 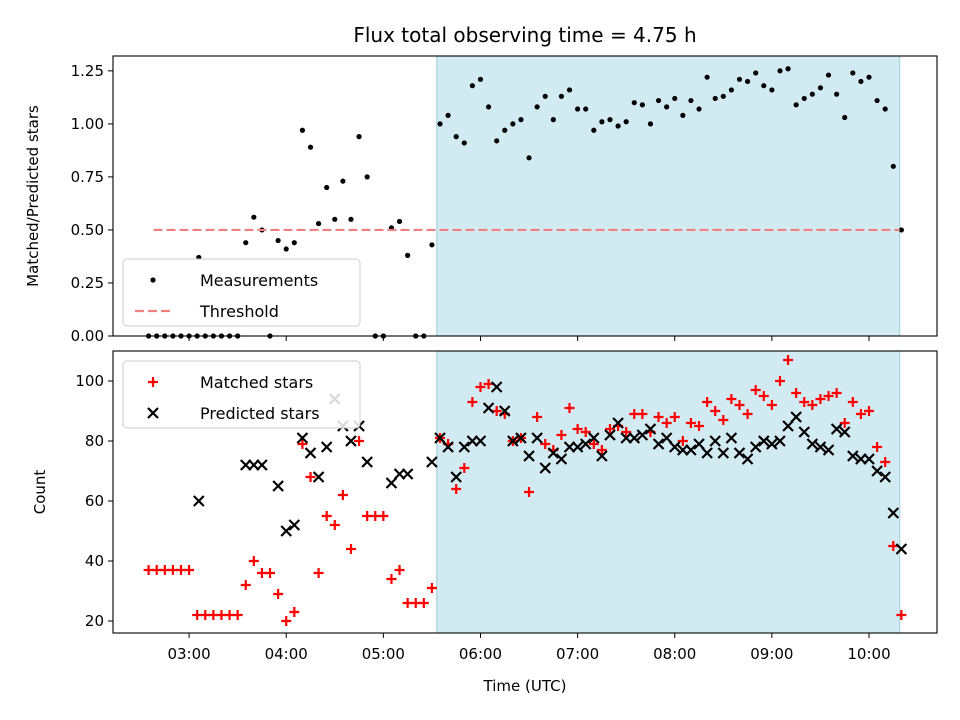 What do you see at coordinates (188, 654) in the screenshot?
I see `x-tick-label: 03:00` at bounding box center [188, 654].